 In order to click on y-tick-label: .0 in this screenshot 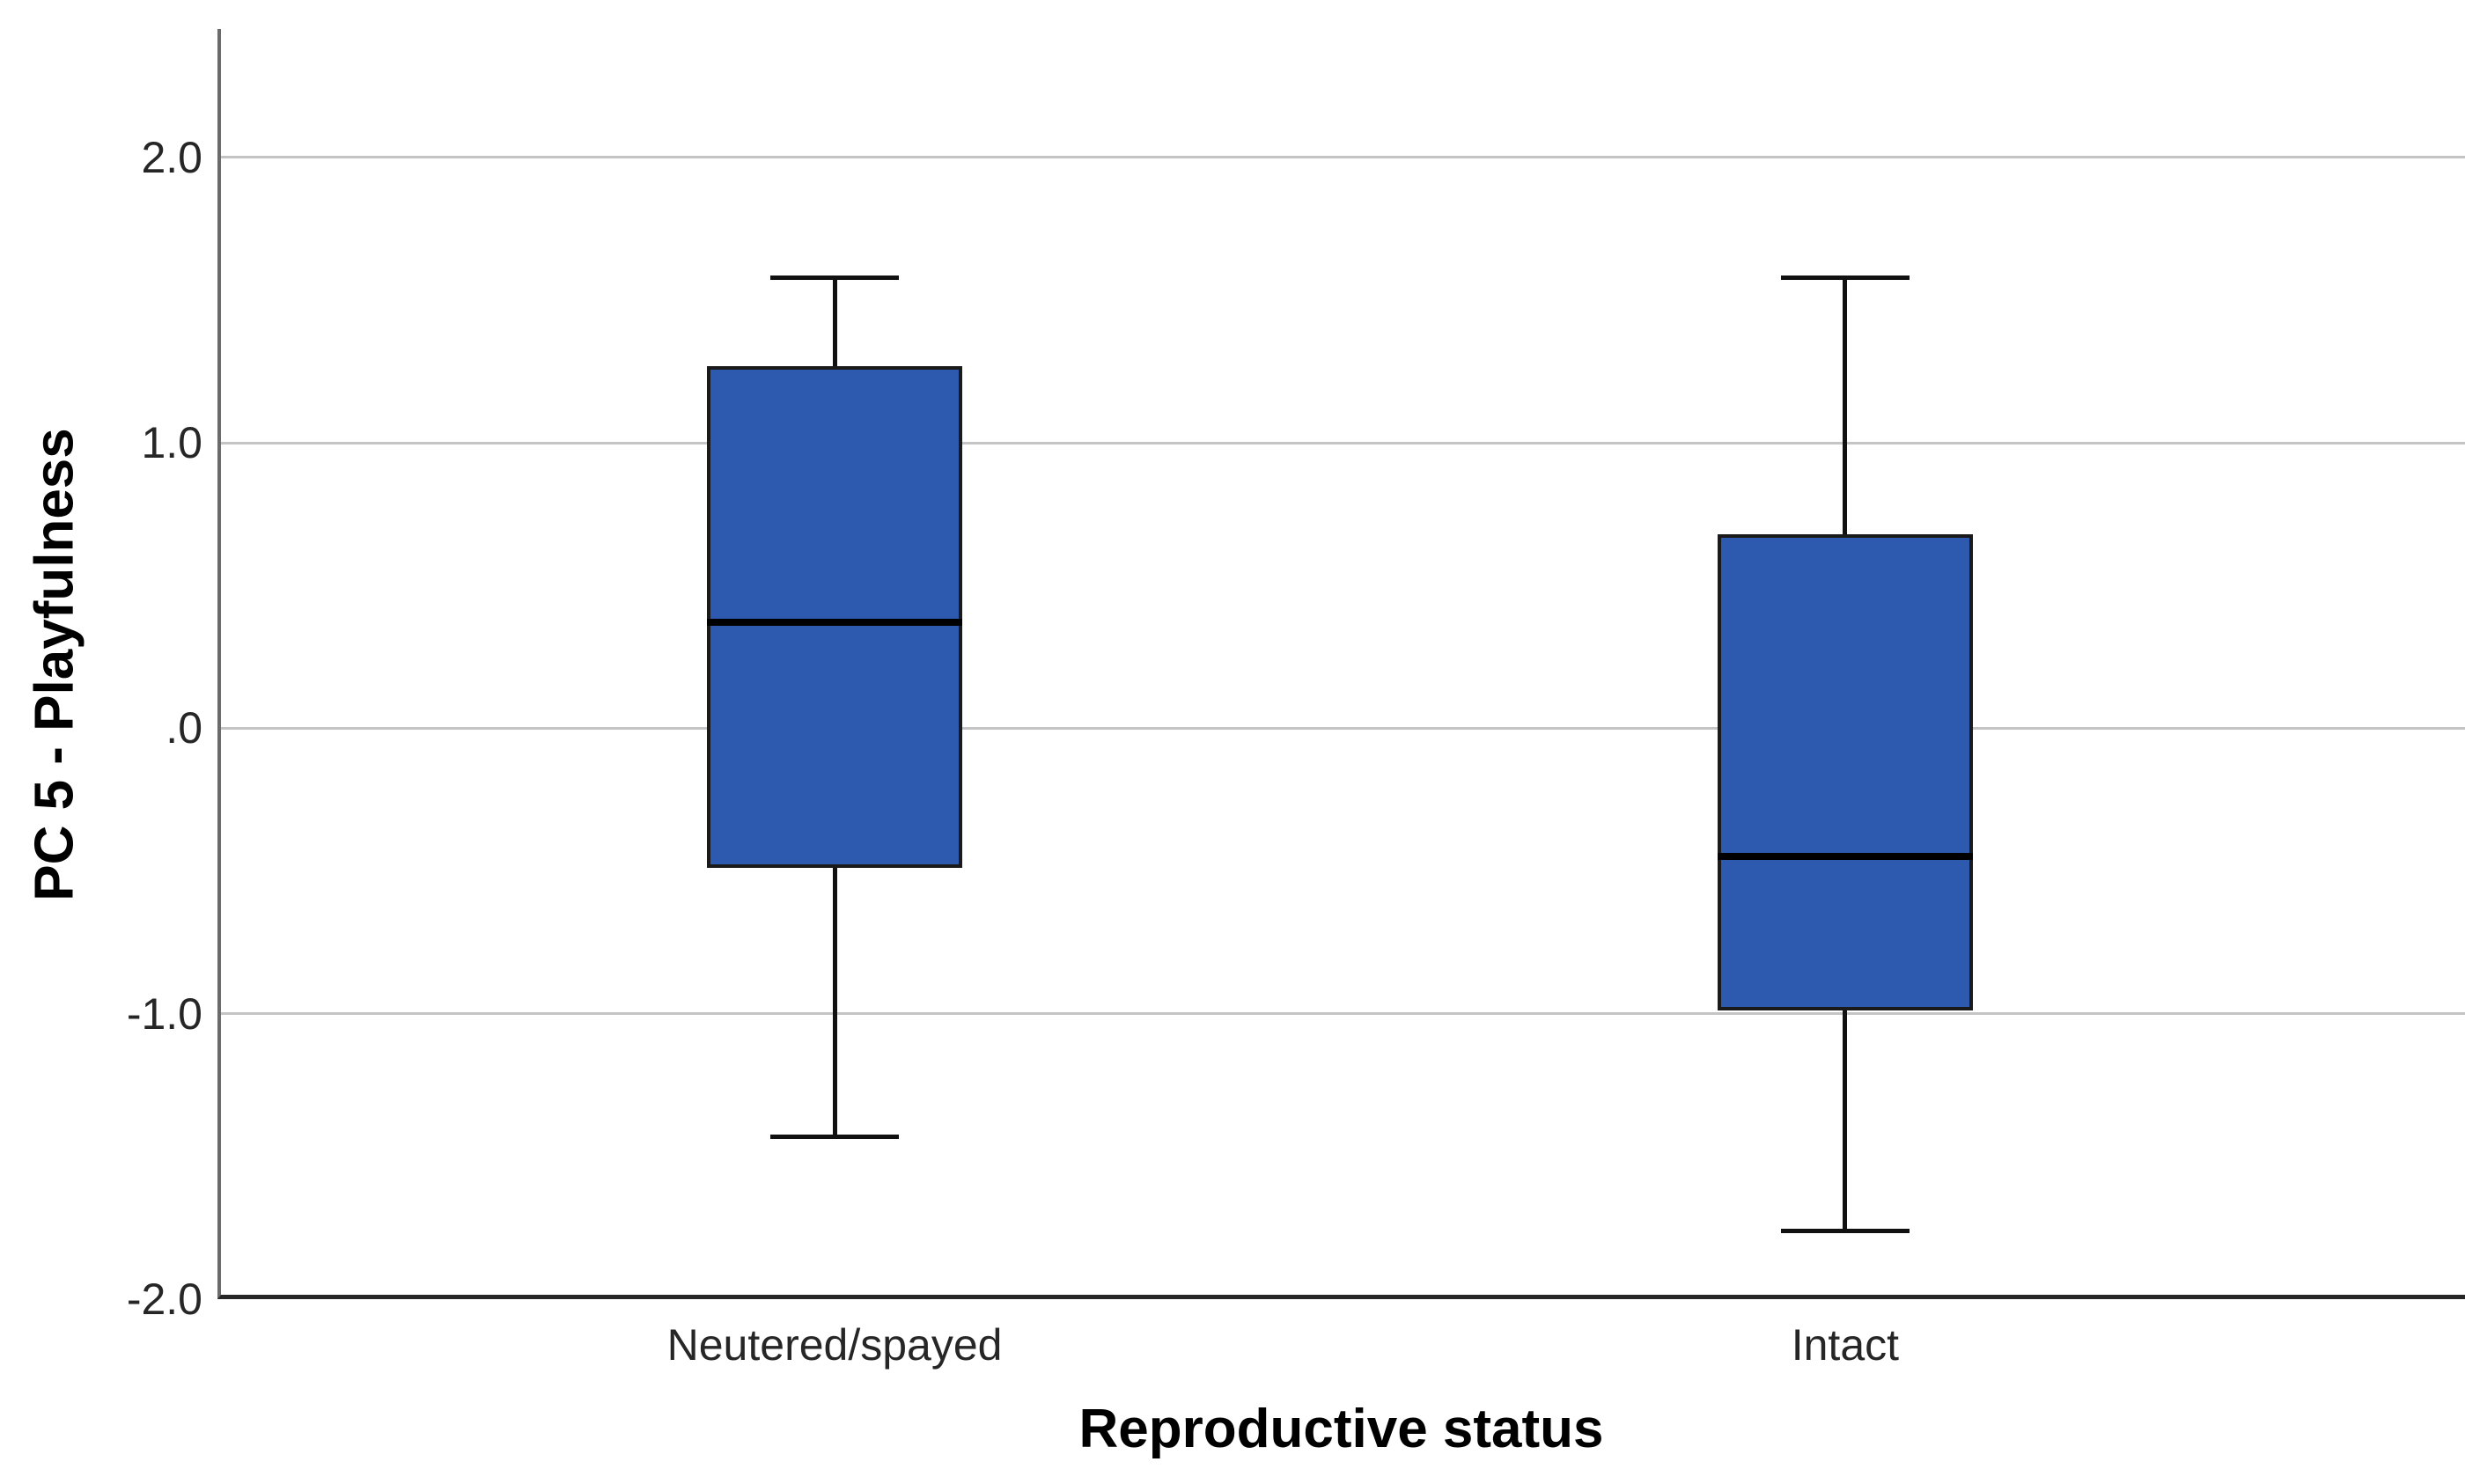, I will do `click(184, 728)`.